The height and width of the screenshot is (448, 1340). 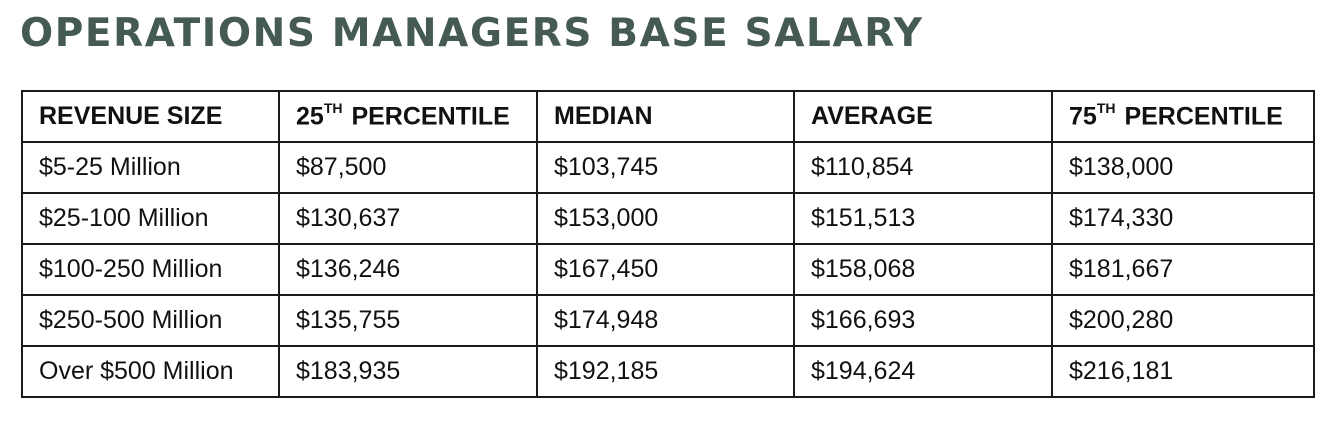 I want to click on cell-average: $110,854, so click(x=923, y=167).